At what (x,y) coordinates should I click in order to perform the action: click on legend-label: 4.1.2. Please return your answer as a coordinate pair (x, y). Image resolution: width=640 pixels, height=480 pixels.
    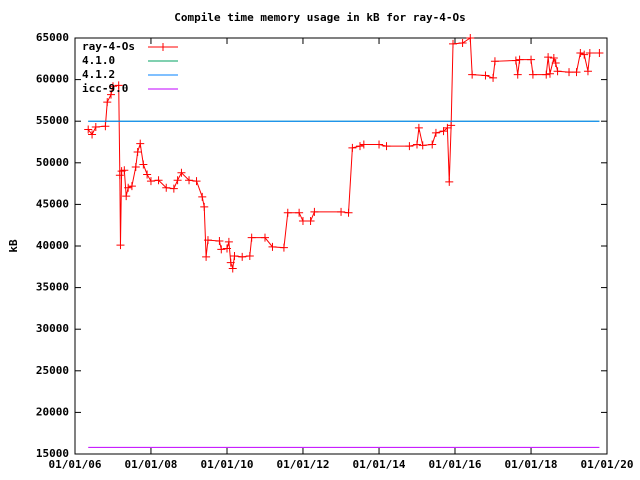
    Looking at the image, I should click on (98, 74).